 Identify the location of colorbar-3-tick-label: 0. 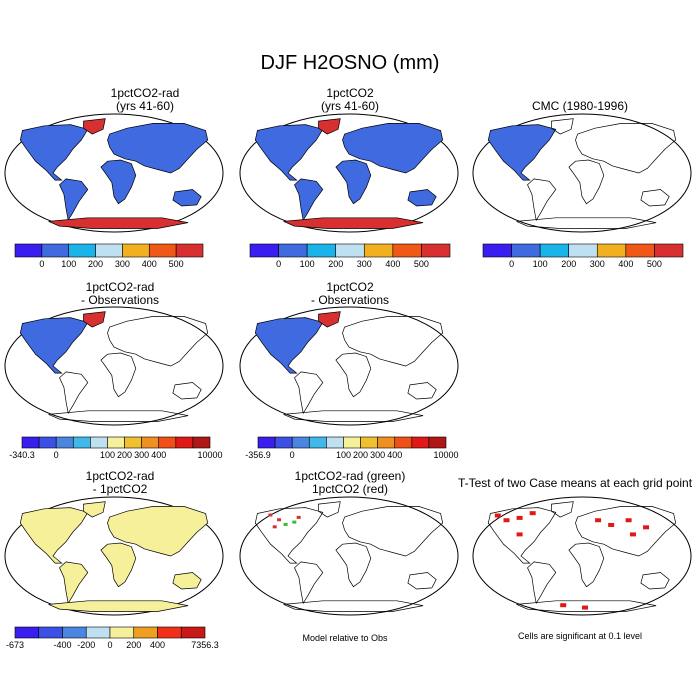
(511, 264).